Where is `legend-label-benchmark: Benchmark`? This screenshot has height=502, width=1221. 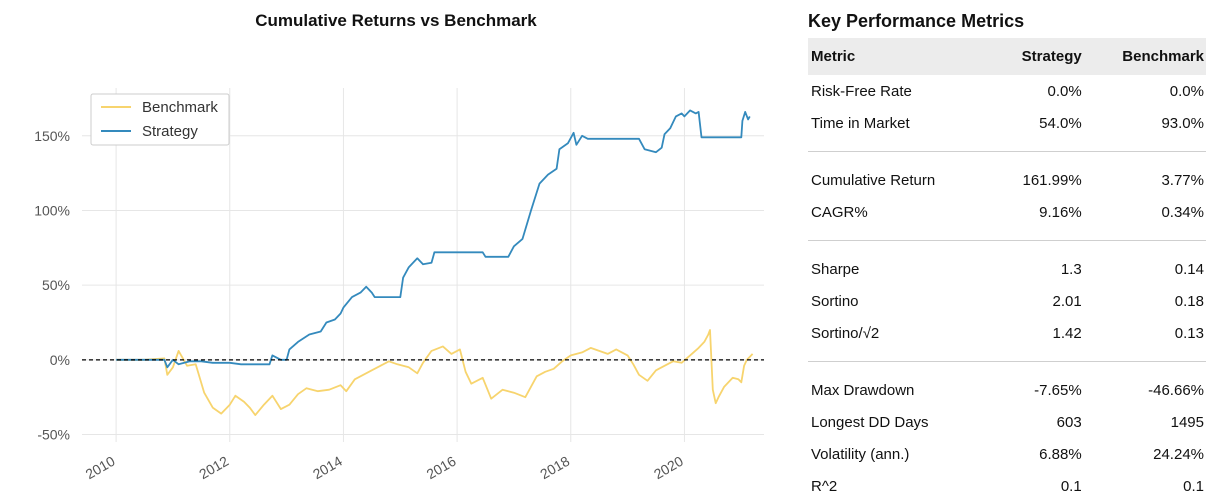
legend-label-benchmark: Benchmark is located at coordinates (180, 107).